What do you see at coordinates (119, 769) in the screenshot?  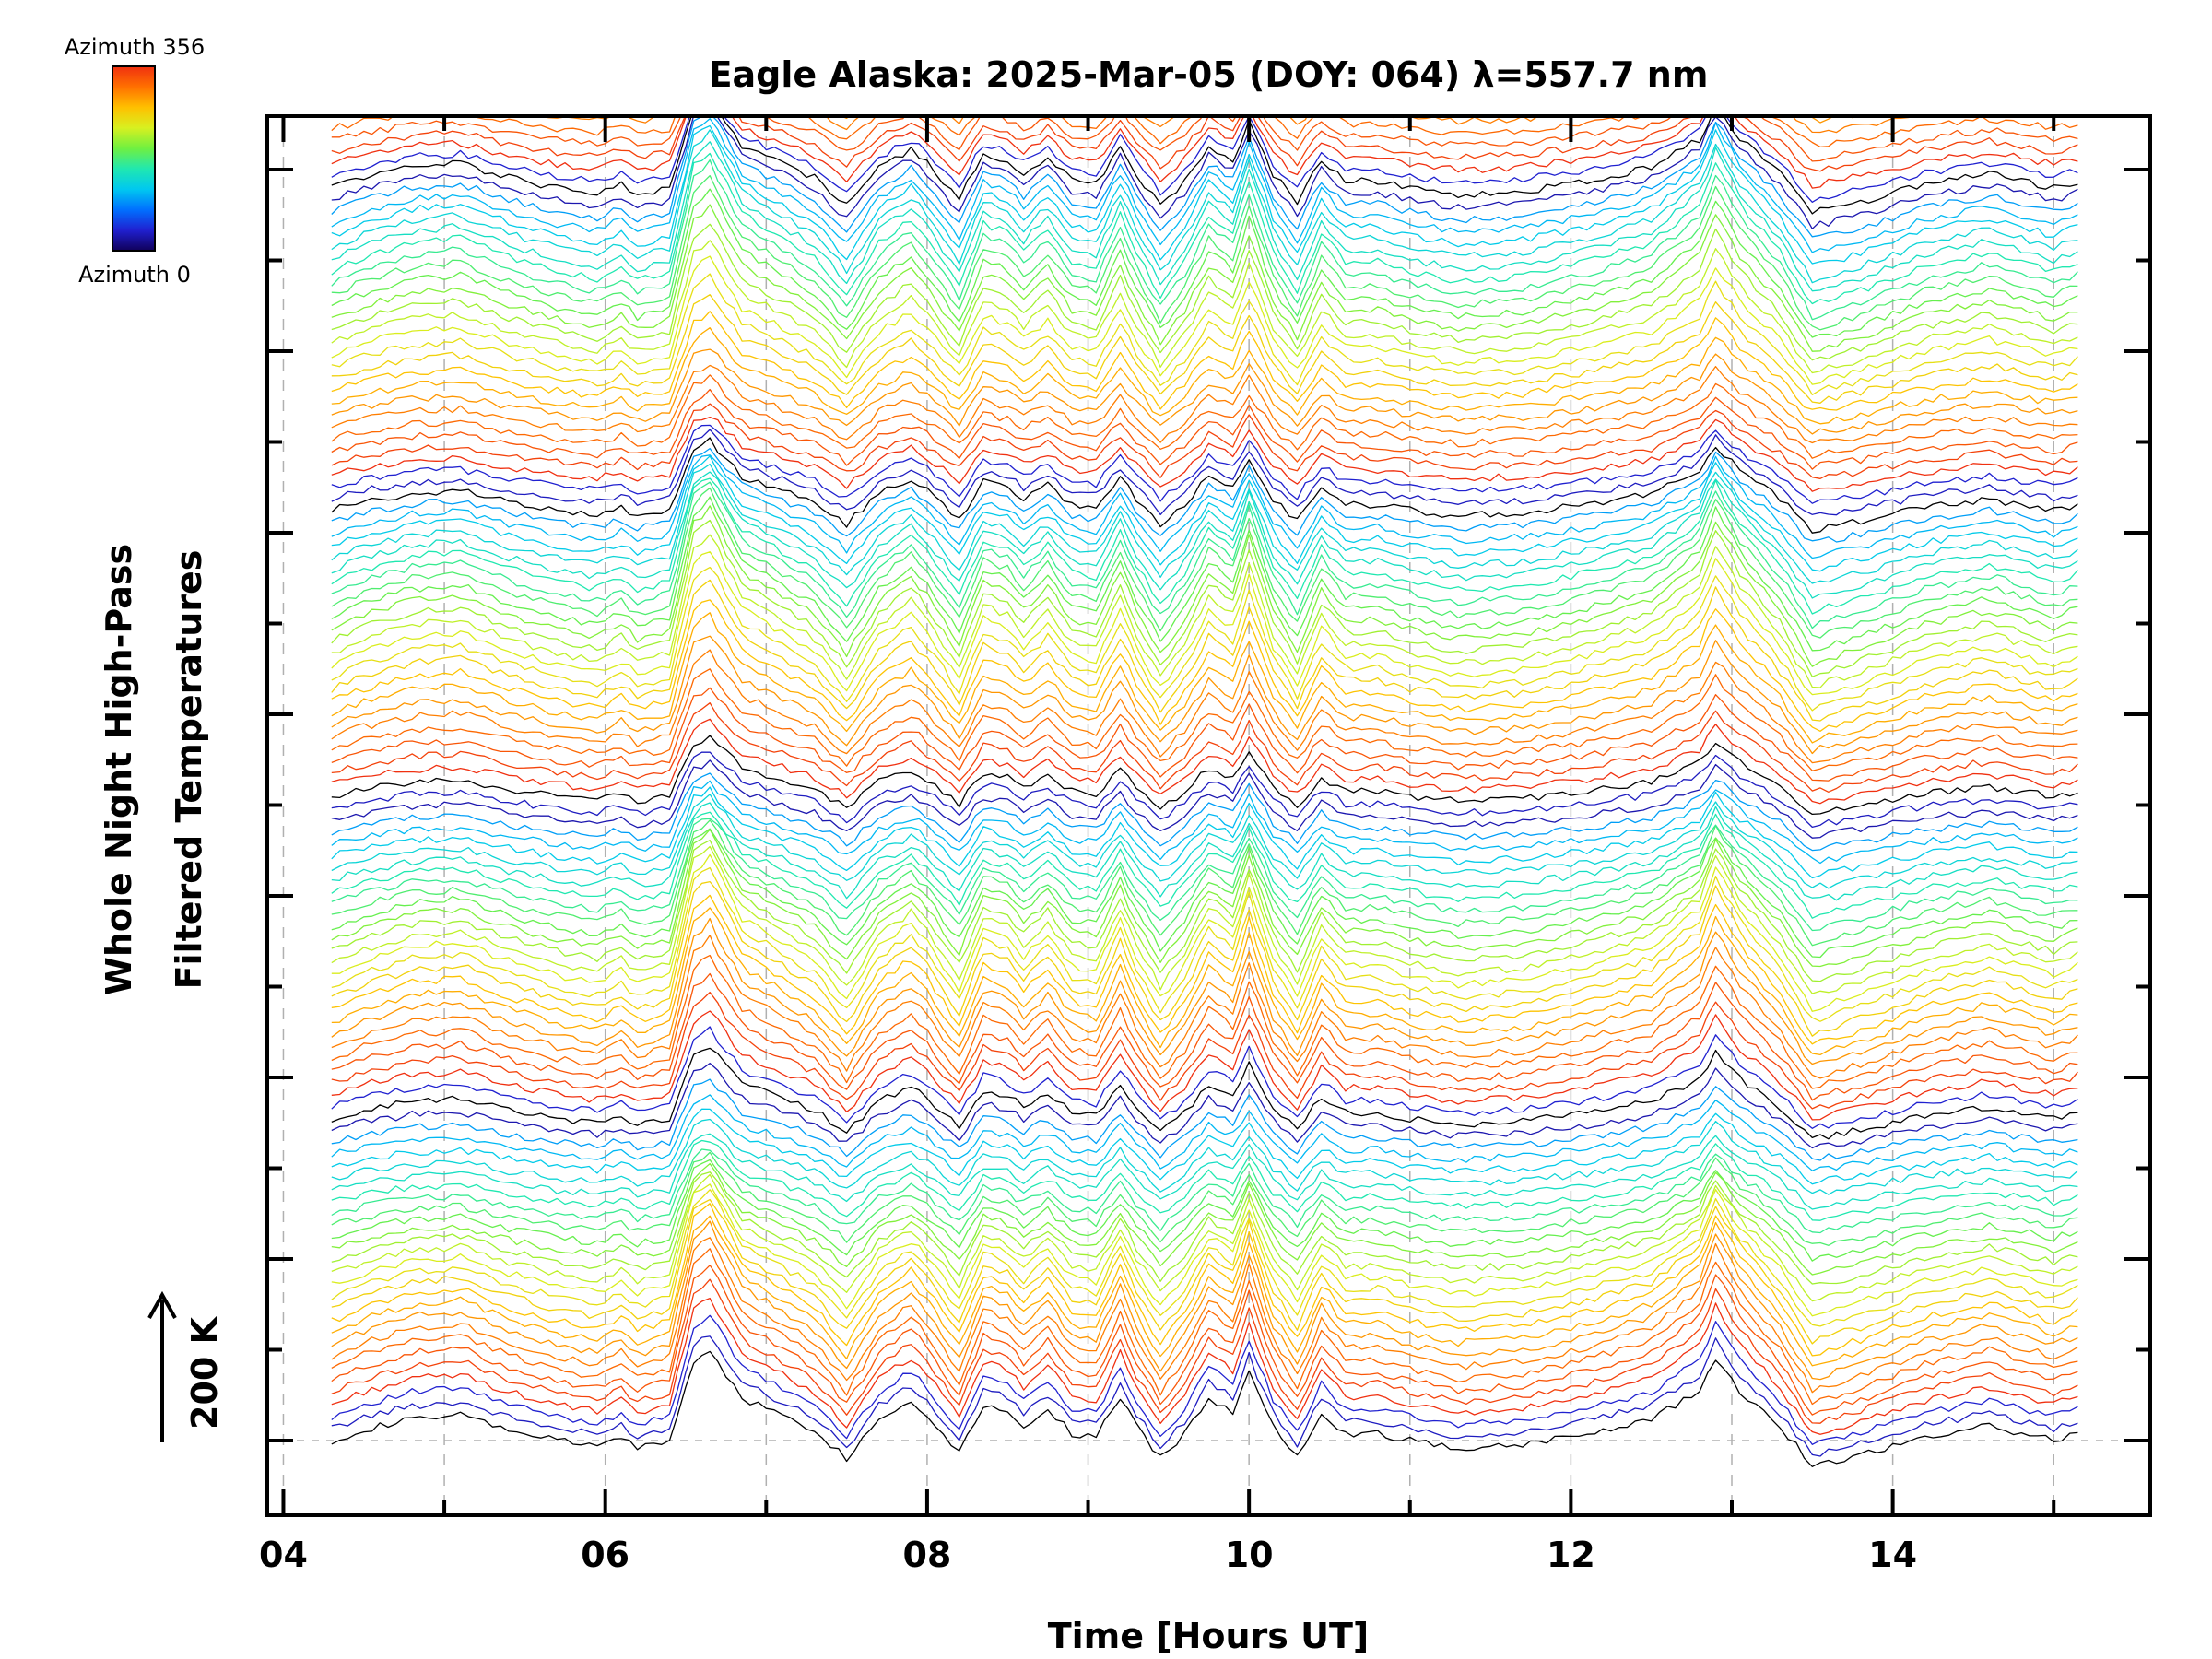 I see `y-axis-label-line1: Whole Night High-Pass` at bounding box center [119, 769].